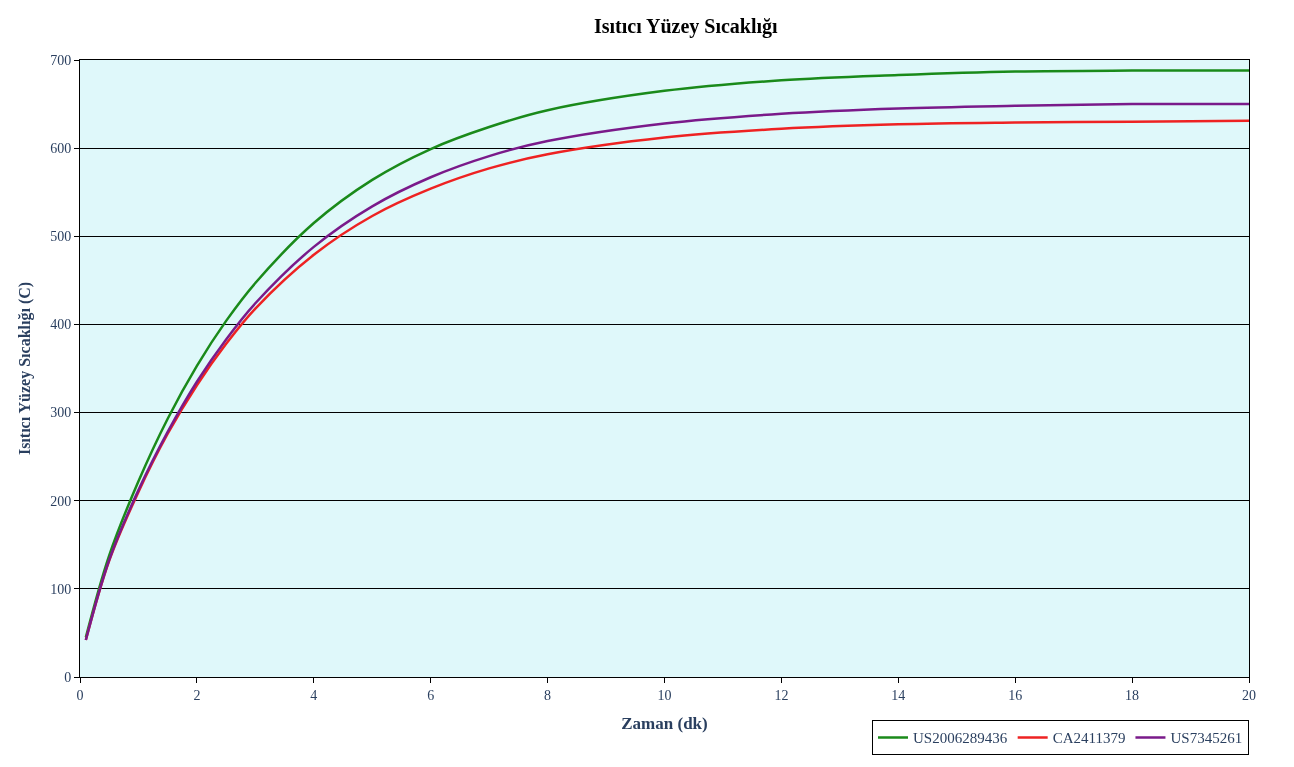 This screenshot has width=1294, height=767. Describe the element at coordinates (25, 368) in the screenshot. I see `y-axis-title: Isıtıcı Yüzey Sıcaklığı (C)` at that location.